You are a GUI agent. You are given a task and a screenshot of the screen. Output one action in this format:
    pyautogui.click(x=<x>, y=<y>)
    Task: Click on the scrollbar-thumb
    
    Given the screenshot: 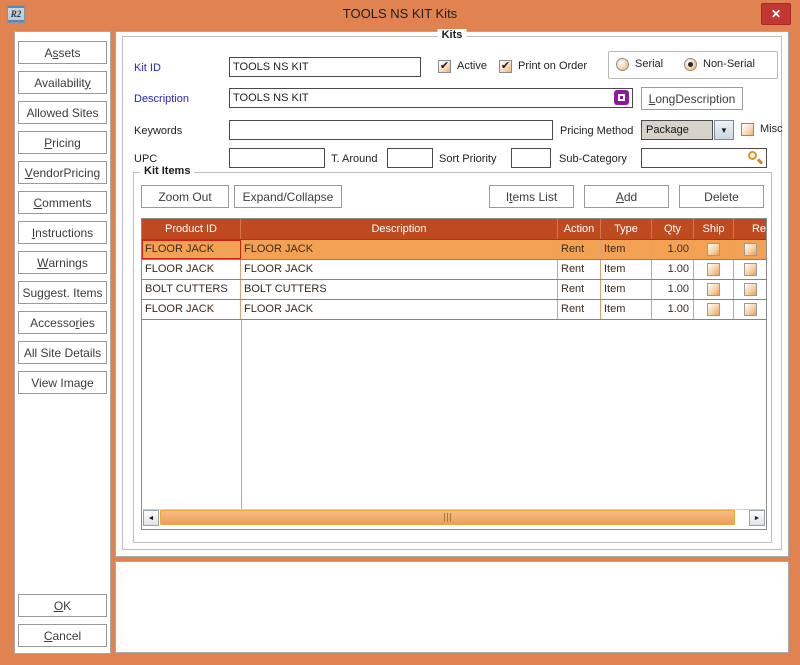 What is the action you would take?
    pyautogui.click(x=447, y=517)
    